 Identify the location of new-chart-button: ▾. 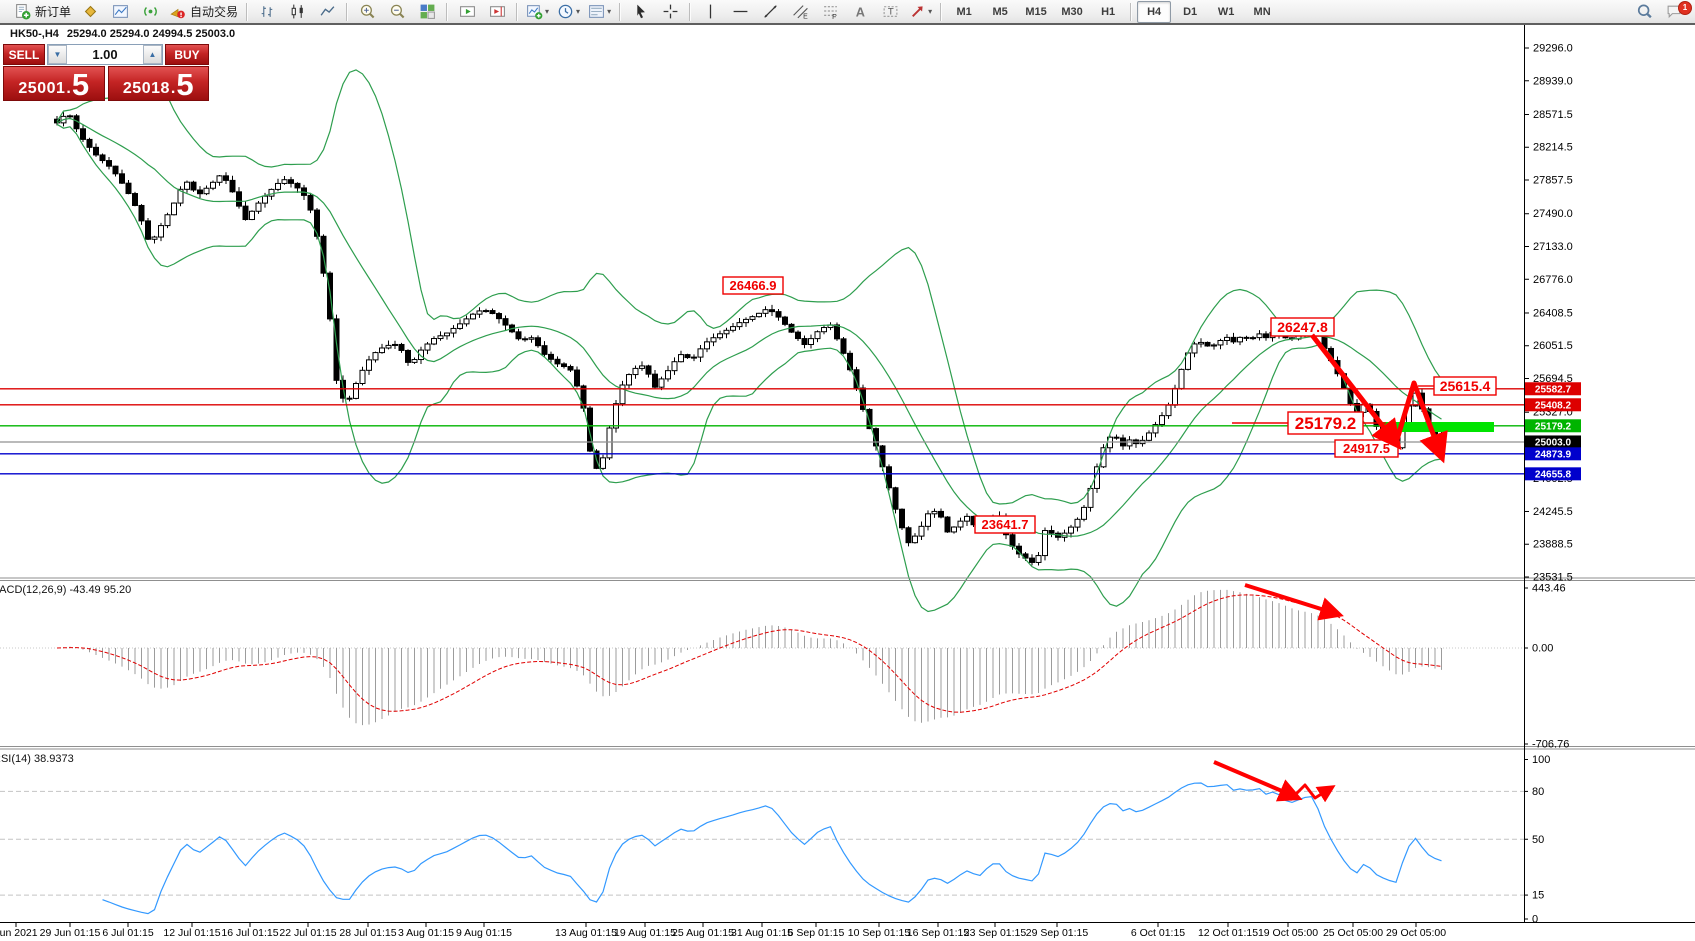
(537, 12).